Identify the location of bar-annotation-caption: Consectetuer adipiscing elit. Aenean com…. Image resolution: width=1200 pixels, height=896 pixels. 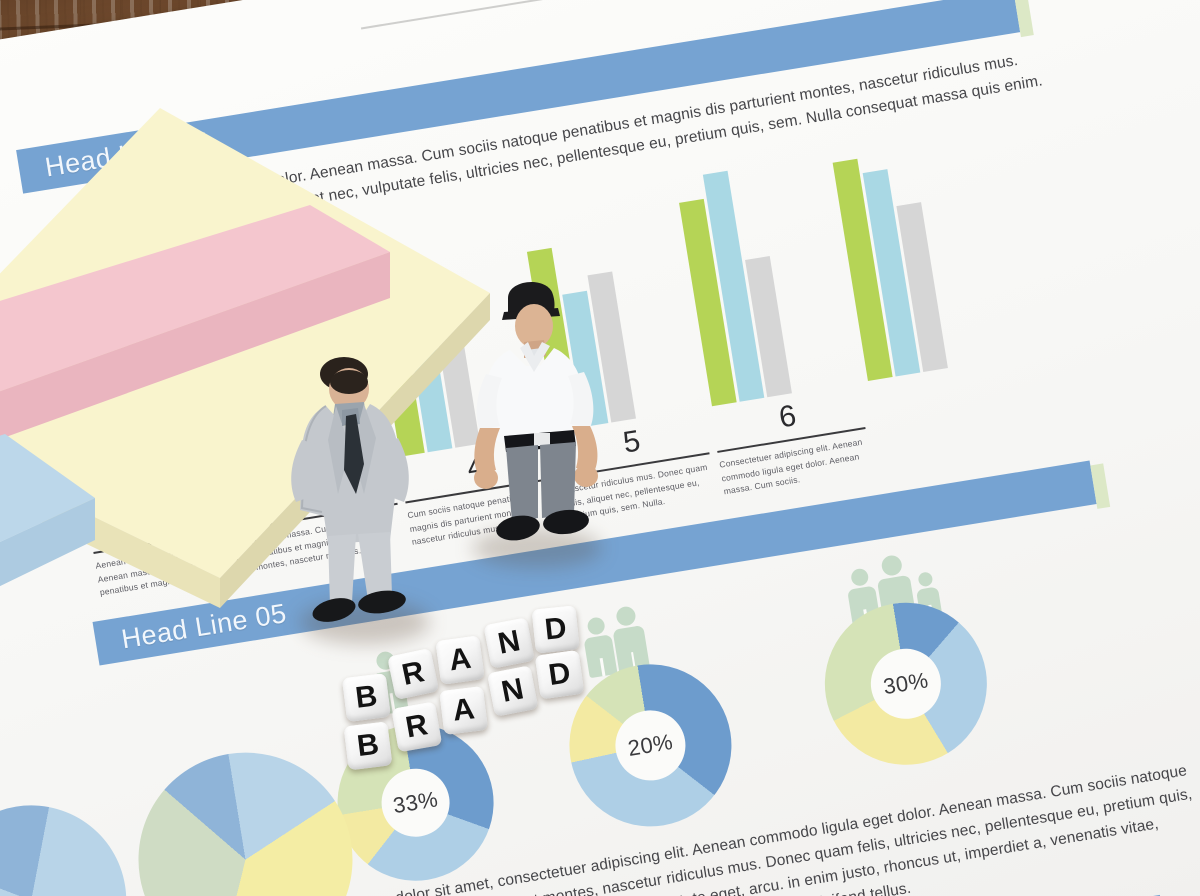
(791, 466).